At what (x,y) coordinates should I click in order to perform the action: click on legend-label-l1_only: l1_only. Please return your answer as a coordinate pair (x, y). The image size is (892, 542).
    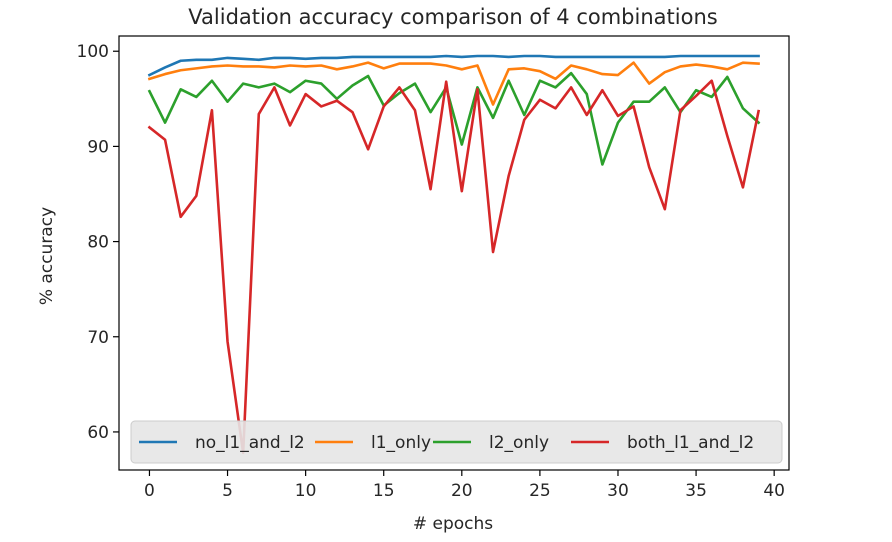
    Looking at the image, I should click on (401, 443).